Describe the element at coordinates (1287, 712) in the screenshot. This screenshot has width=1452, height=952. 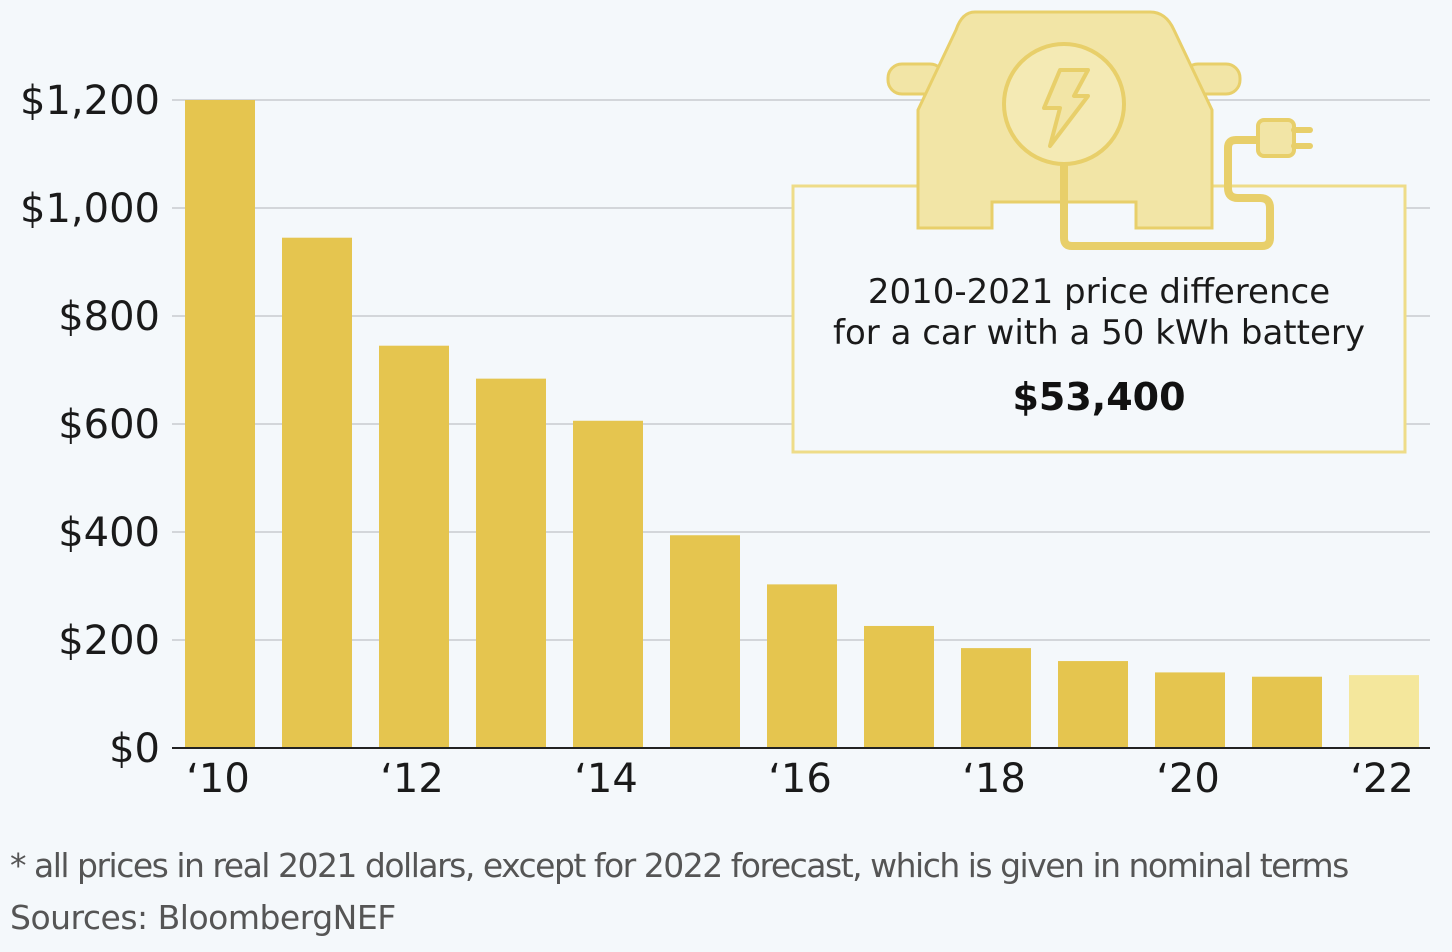
I see `bar-2021` at that location.